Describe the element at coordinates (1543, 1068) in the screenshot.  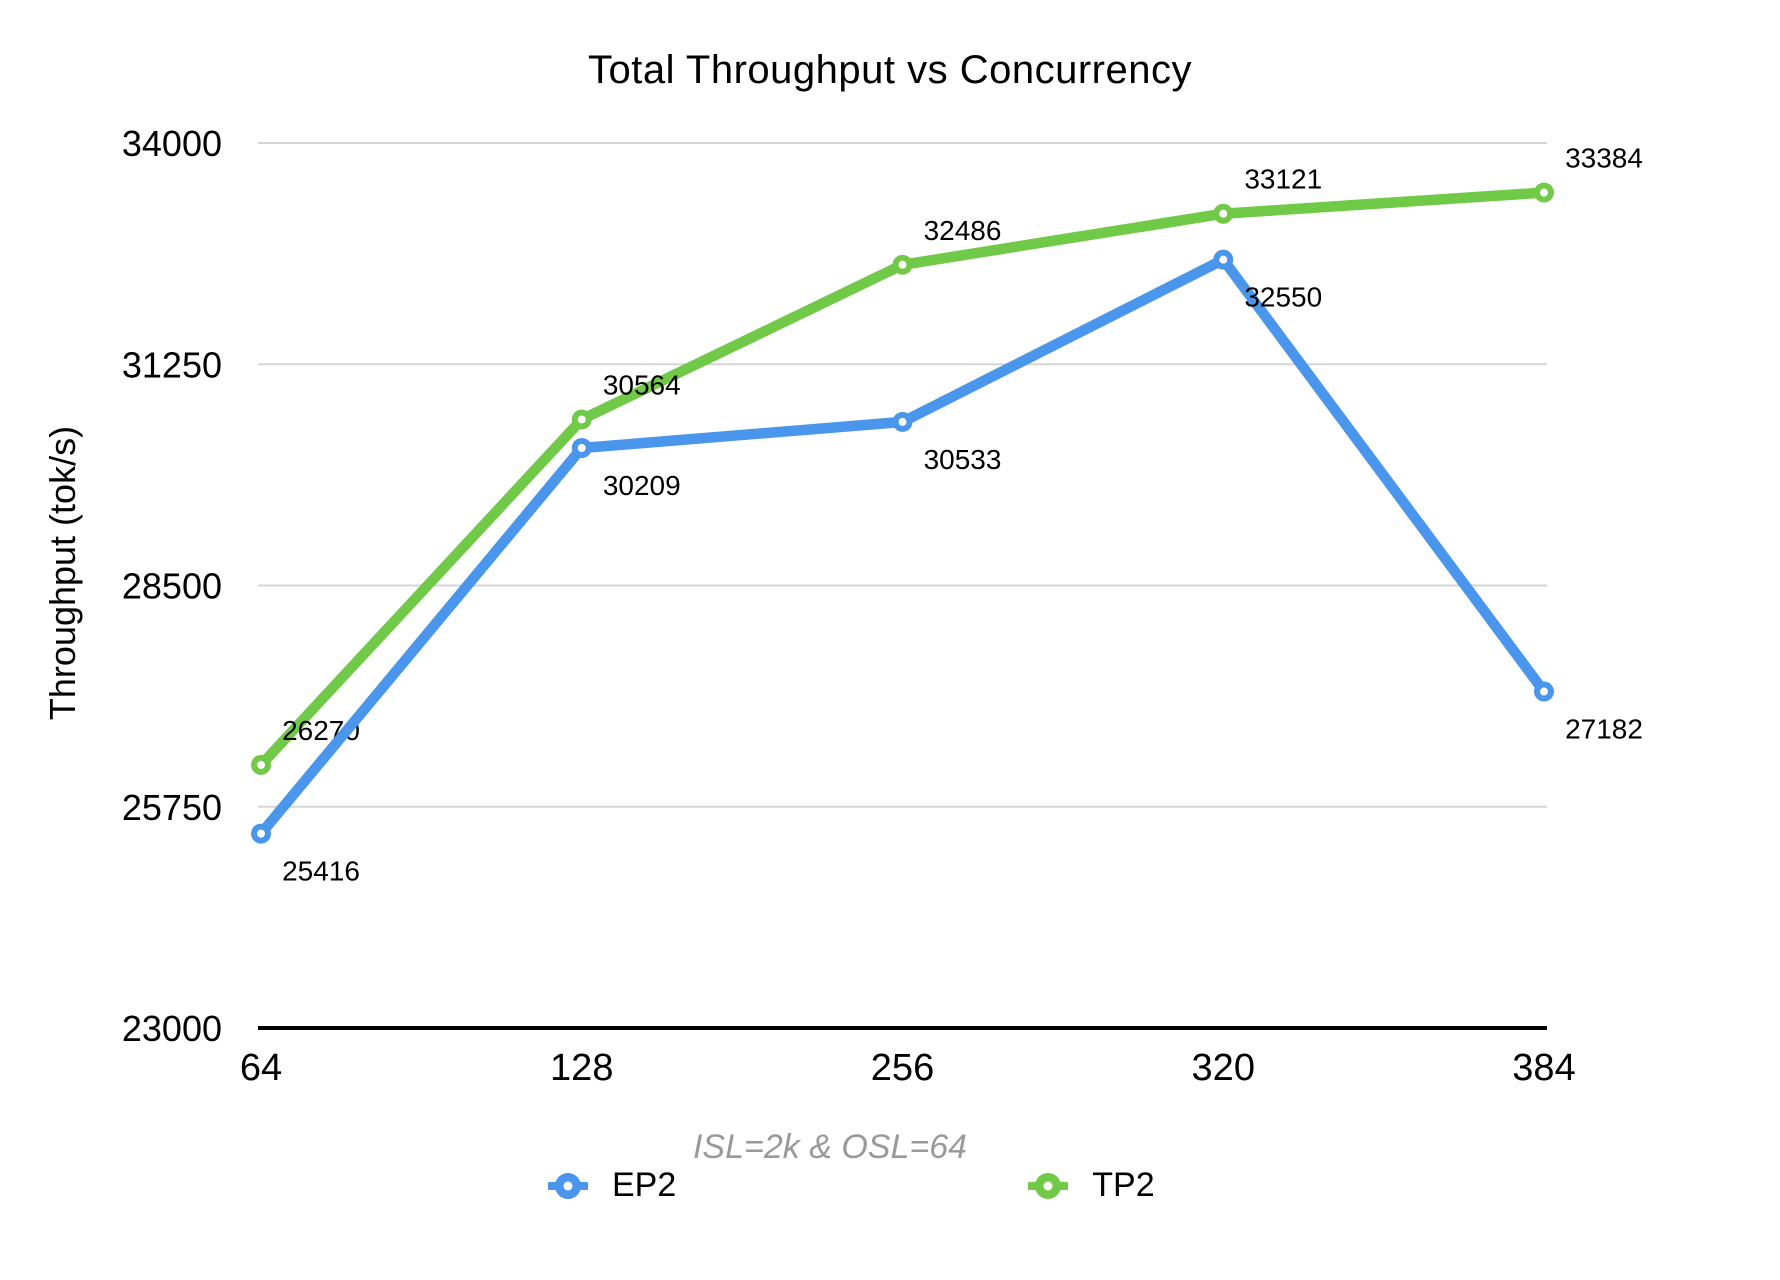
I see `x-axis-tick-label: 384` at that location.